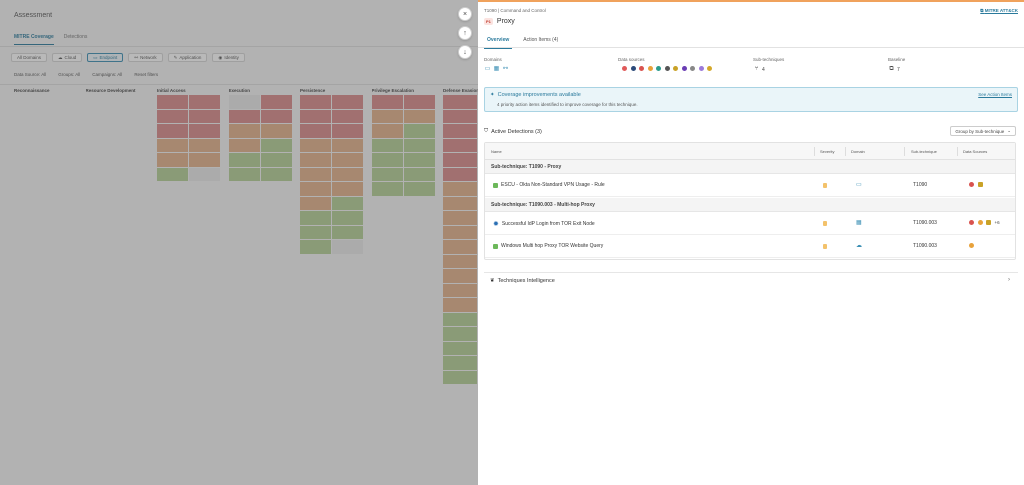 The width and height of the screenshot is (1024, 485). What do you see at coordinates (995, 94) in the screenshot?
I see `see-action-items-link: See Action Items` at bounding box center [995, 94].